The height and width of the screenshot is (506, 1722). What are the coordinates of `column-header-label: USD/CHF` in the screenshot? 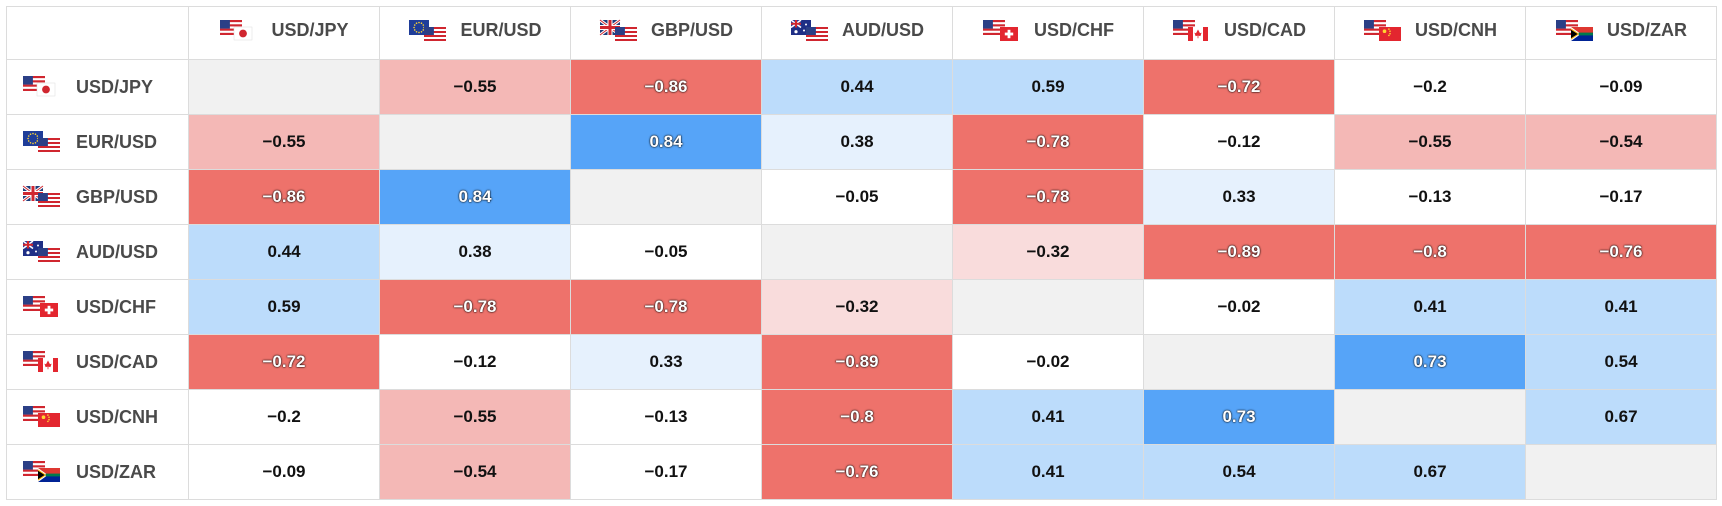 It's located at (1074, 30).